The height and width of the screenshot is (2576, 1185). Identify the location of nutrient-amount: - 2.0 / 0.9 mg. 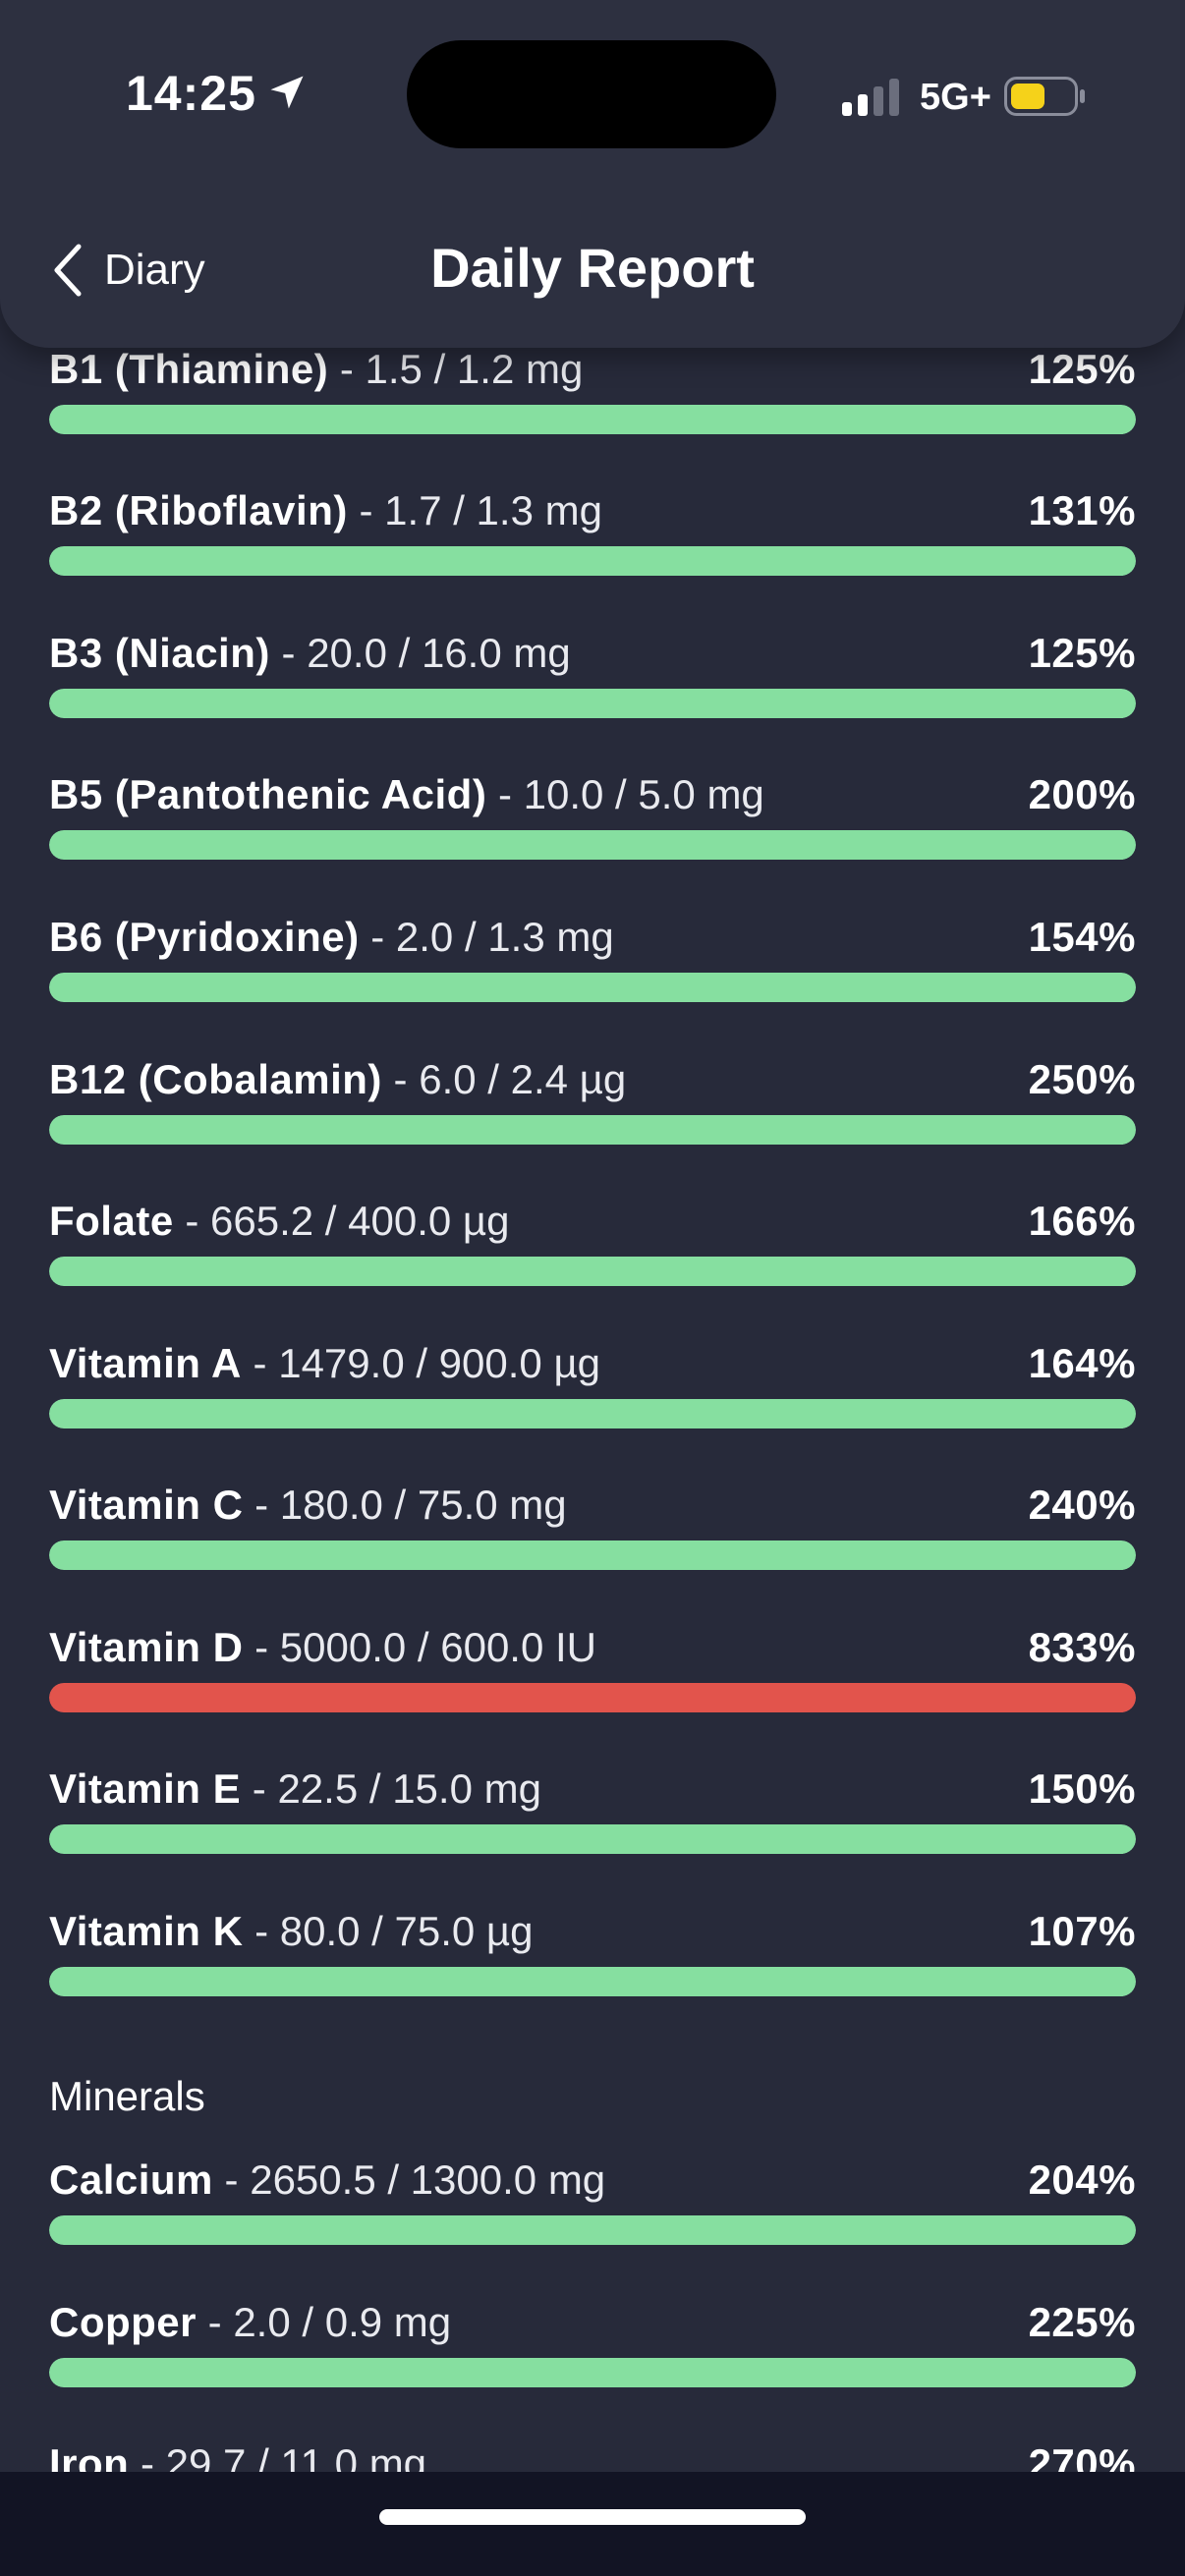
(324, 2322).